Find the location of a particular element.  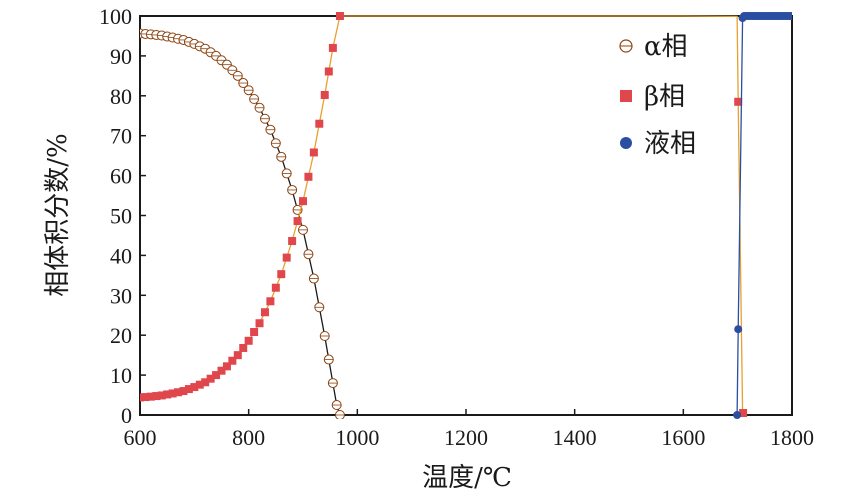

legend-label: α相 is located at coordinates (666, 47).